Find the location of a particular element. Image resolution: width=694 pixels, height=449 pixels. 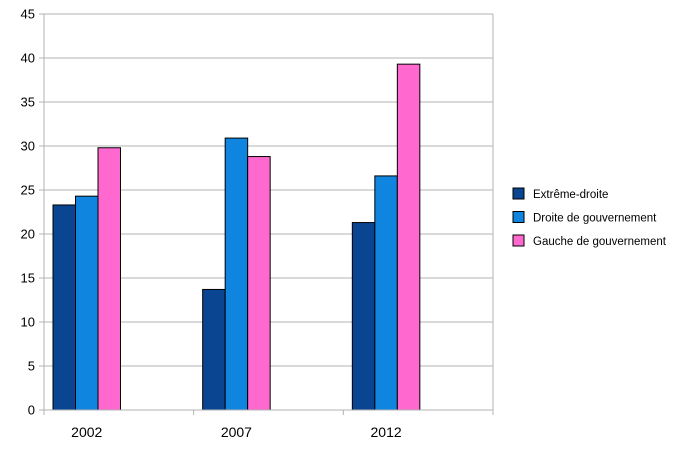

y-tick-label: 0 is located at coordinates (31, 410).